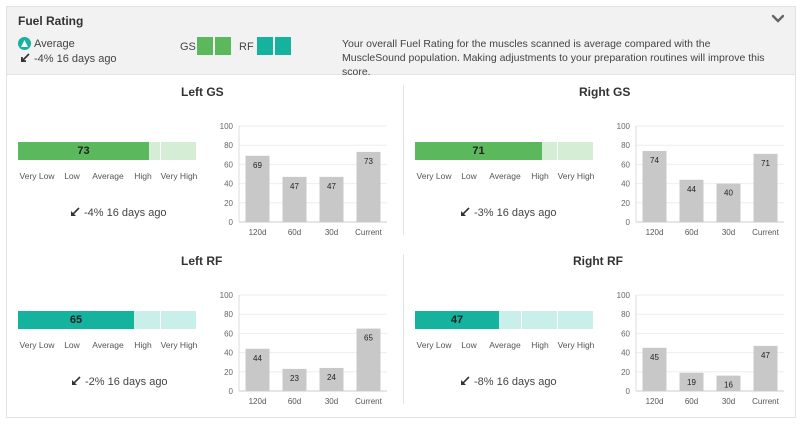  Describe the element at coordinates (654, 357) in the screenshot. I see `bar-value-label: 45` at that location.